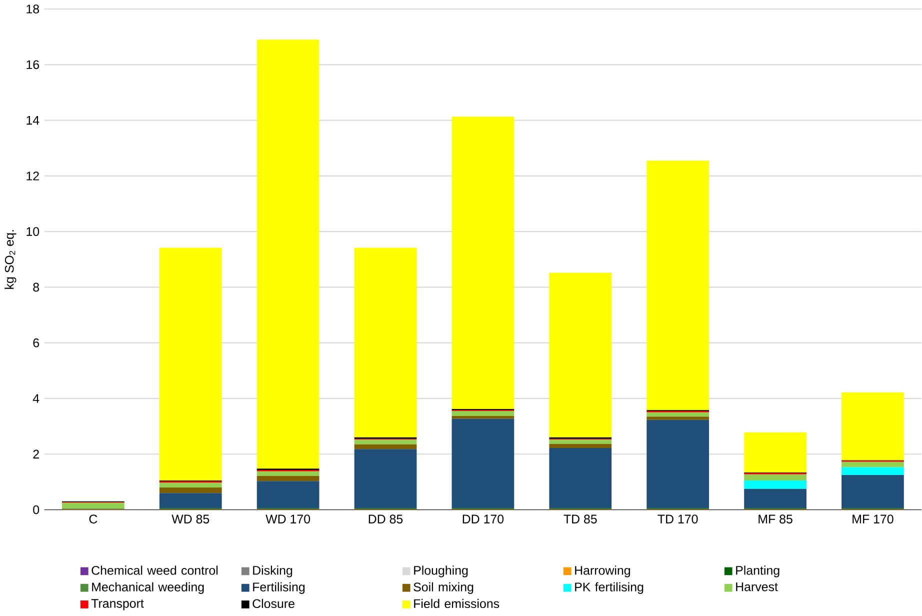  Describe the element at coordinates (36, 287) in the screenshot. I see `y-tick-label: 8` at that location.